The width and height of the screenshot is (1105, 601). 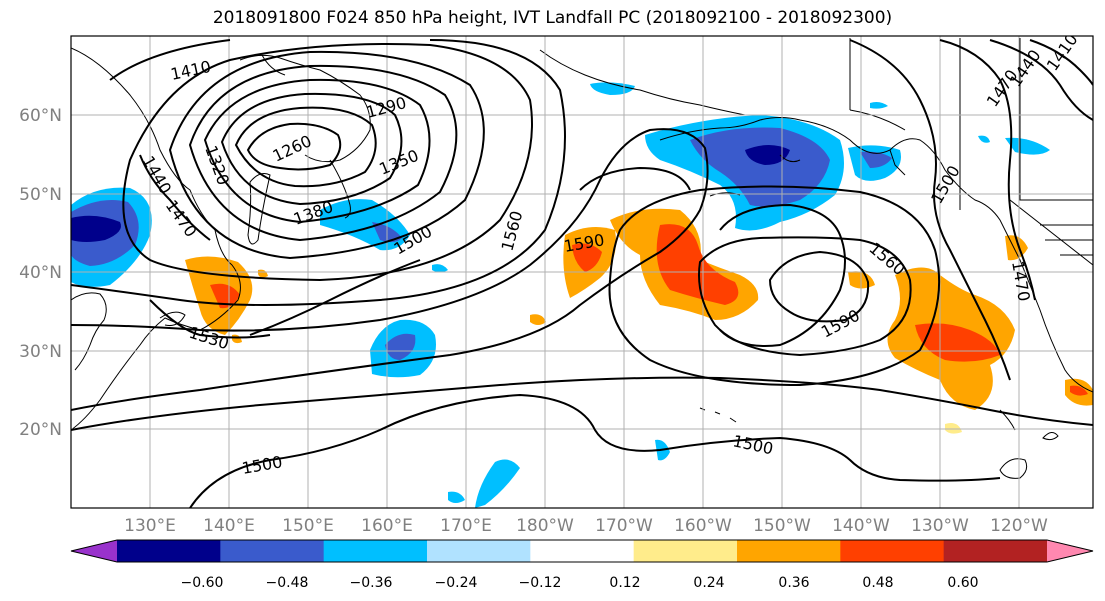 I want to click on lon-label: 120°W, so click(x=1019, y=526).